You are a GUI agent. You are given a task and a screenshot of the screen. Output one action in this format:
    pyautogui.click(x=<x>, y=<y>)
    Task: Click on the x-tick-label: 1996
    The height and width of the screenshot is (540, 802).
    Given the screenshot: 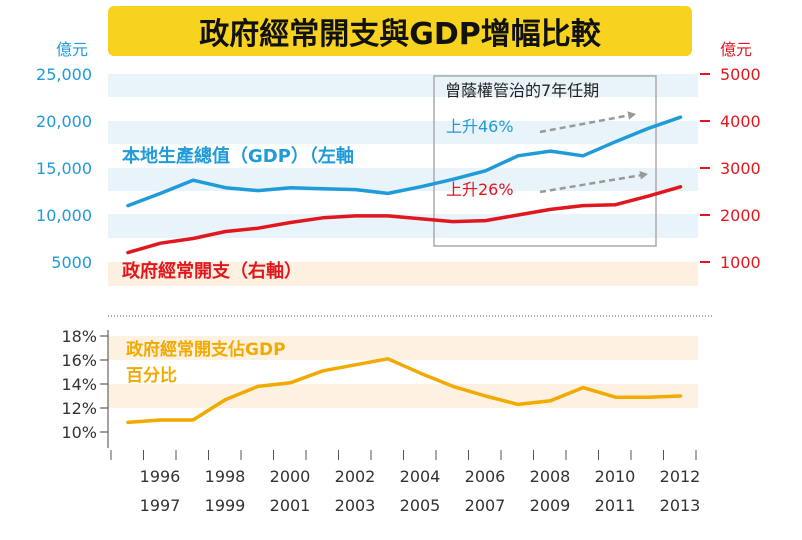 What is the action you would take?
    pyautogui.click(x=160, y=476)
    